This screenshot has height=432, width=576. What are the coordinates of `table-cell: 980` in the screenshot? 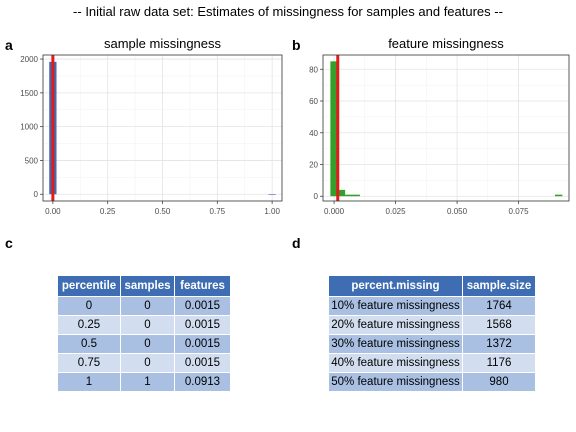 It's located at (499, 382).